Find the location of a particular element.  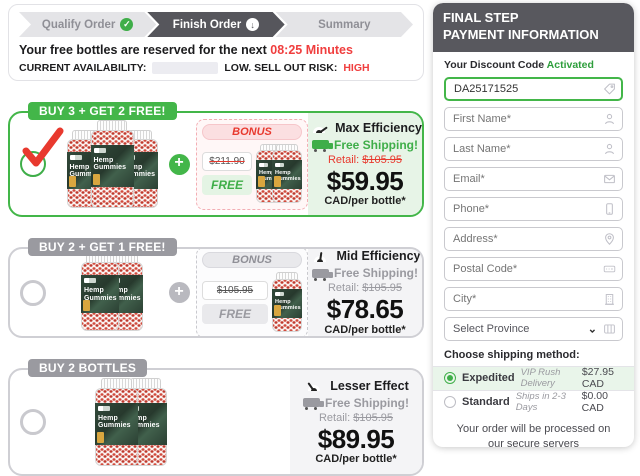

columns-icon is located at coordinates (609, 328).